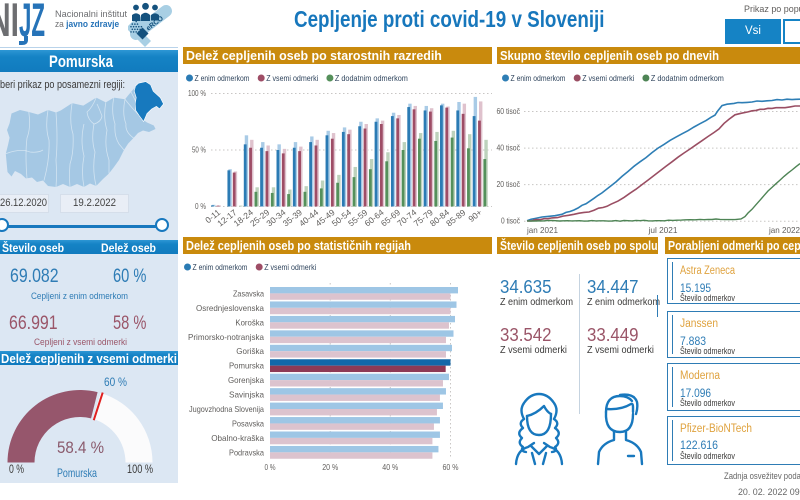  I want to click on svg-text: 40 tisoč, so click(509, 148).